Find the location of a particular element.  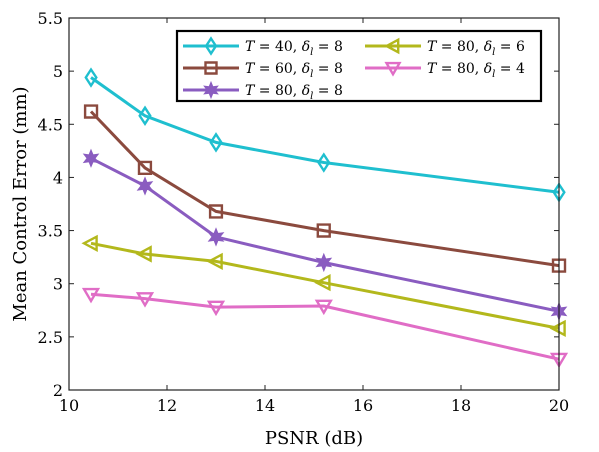

y-tick-label: 2 is located at coordinates (58, 390).